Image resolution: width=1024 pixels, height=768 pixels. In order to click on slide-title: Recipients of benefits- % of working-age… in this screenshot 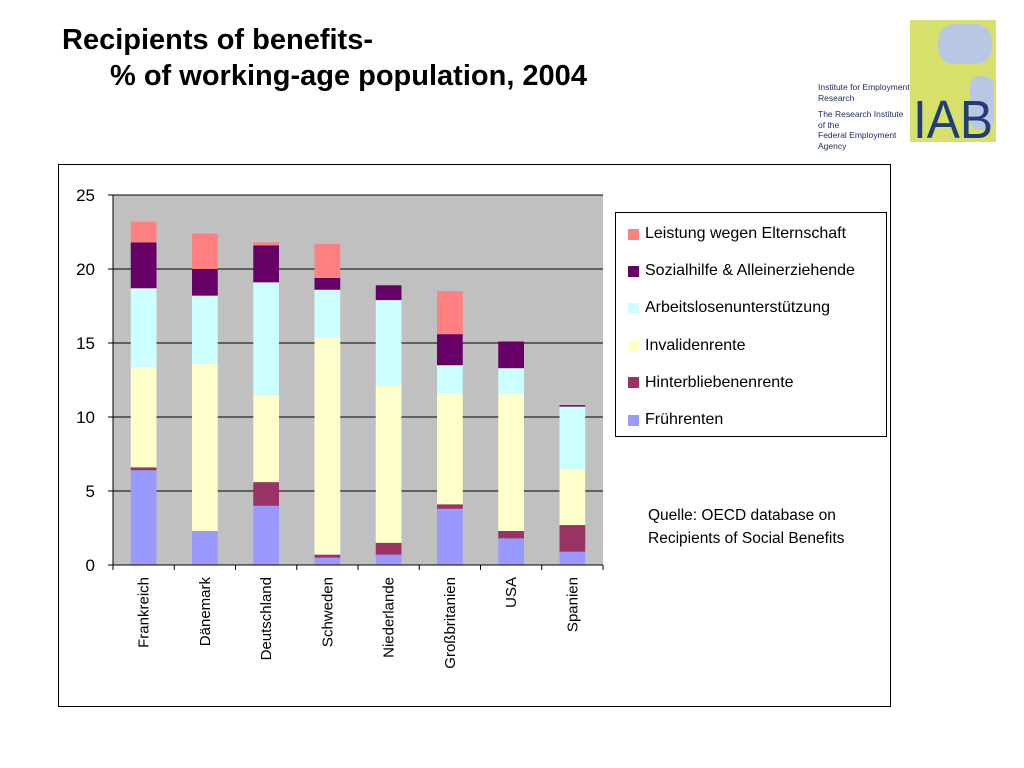, I will do `click(324, 58)`.